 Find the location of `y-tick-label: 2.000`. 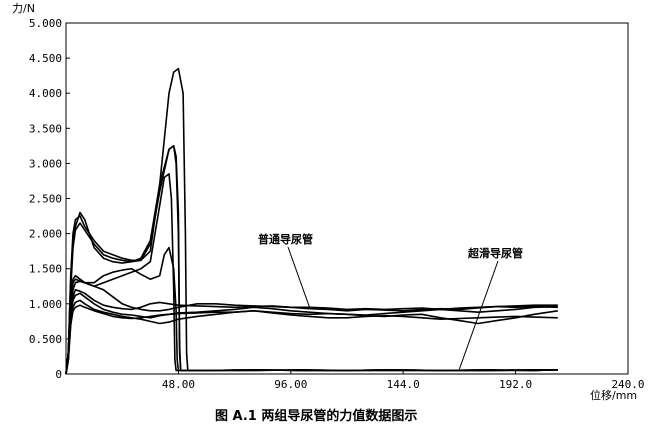

y-tick-label: 2.000 is located at coordinates (45, 234).